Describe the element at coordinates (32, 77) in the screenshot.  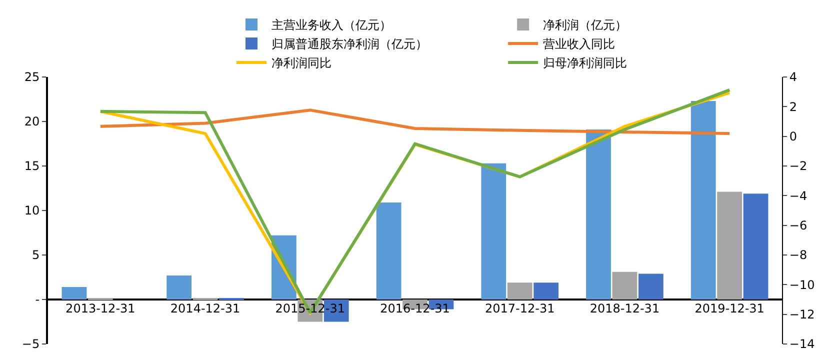
I see `y-tick-label: 25` at that location.